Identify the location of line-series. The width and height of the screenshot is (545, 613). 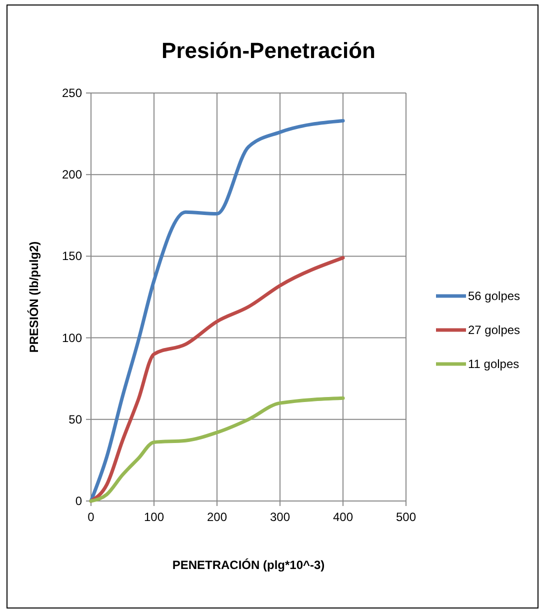
(217, 449).